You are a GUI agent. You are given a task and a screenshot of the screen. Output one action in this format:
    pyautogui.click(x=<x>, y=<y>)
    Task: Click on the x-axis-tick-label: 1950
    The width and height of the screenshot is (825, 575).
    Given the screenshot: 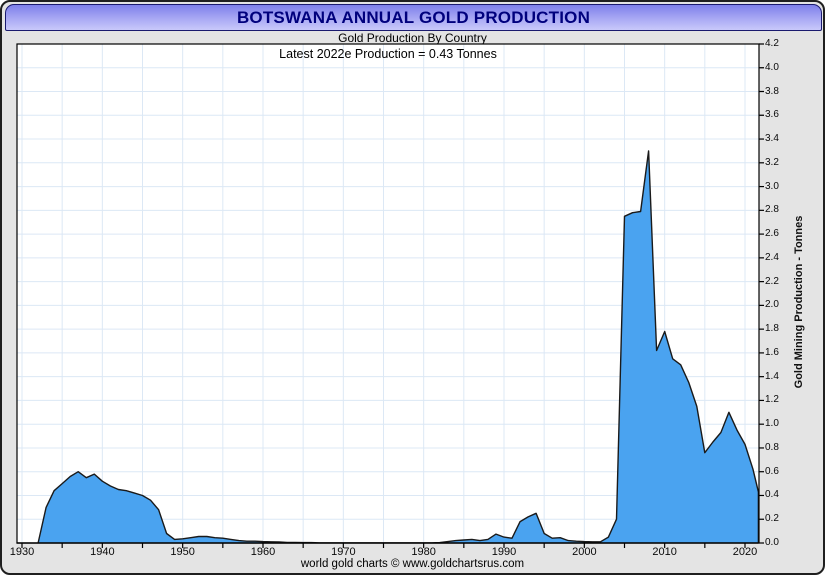 What is the action you would take?
    pyautogui.click(x=182, y=552)
    